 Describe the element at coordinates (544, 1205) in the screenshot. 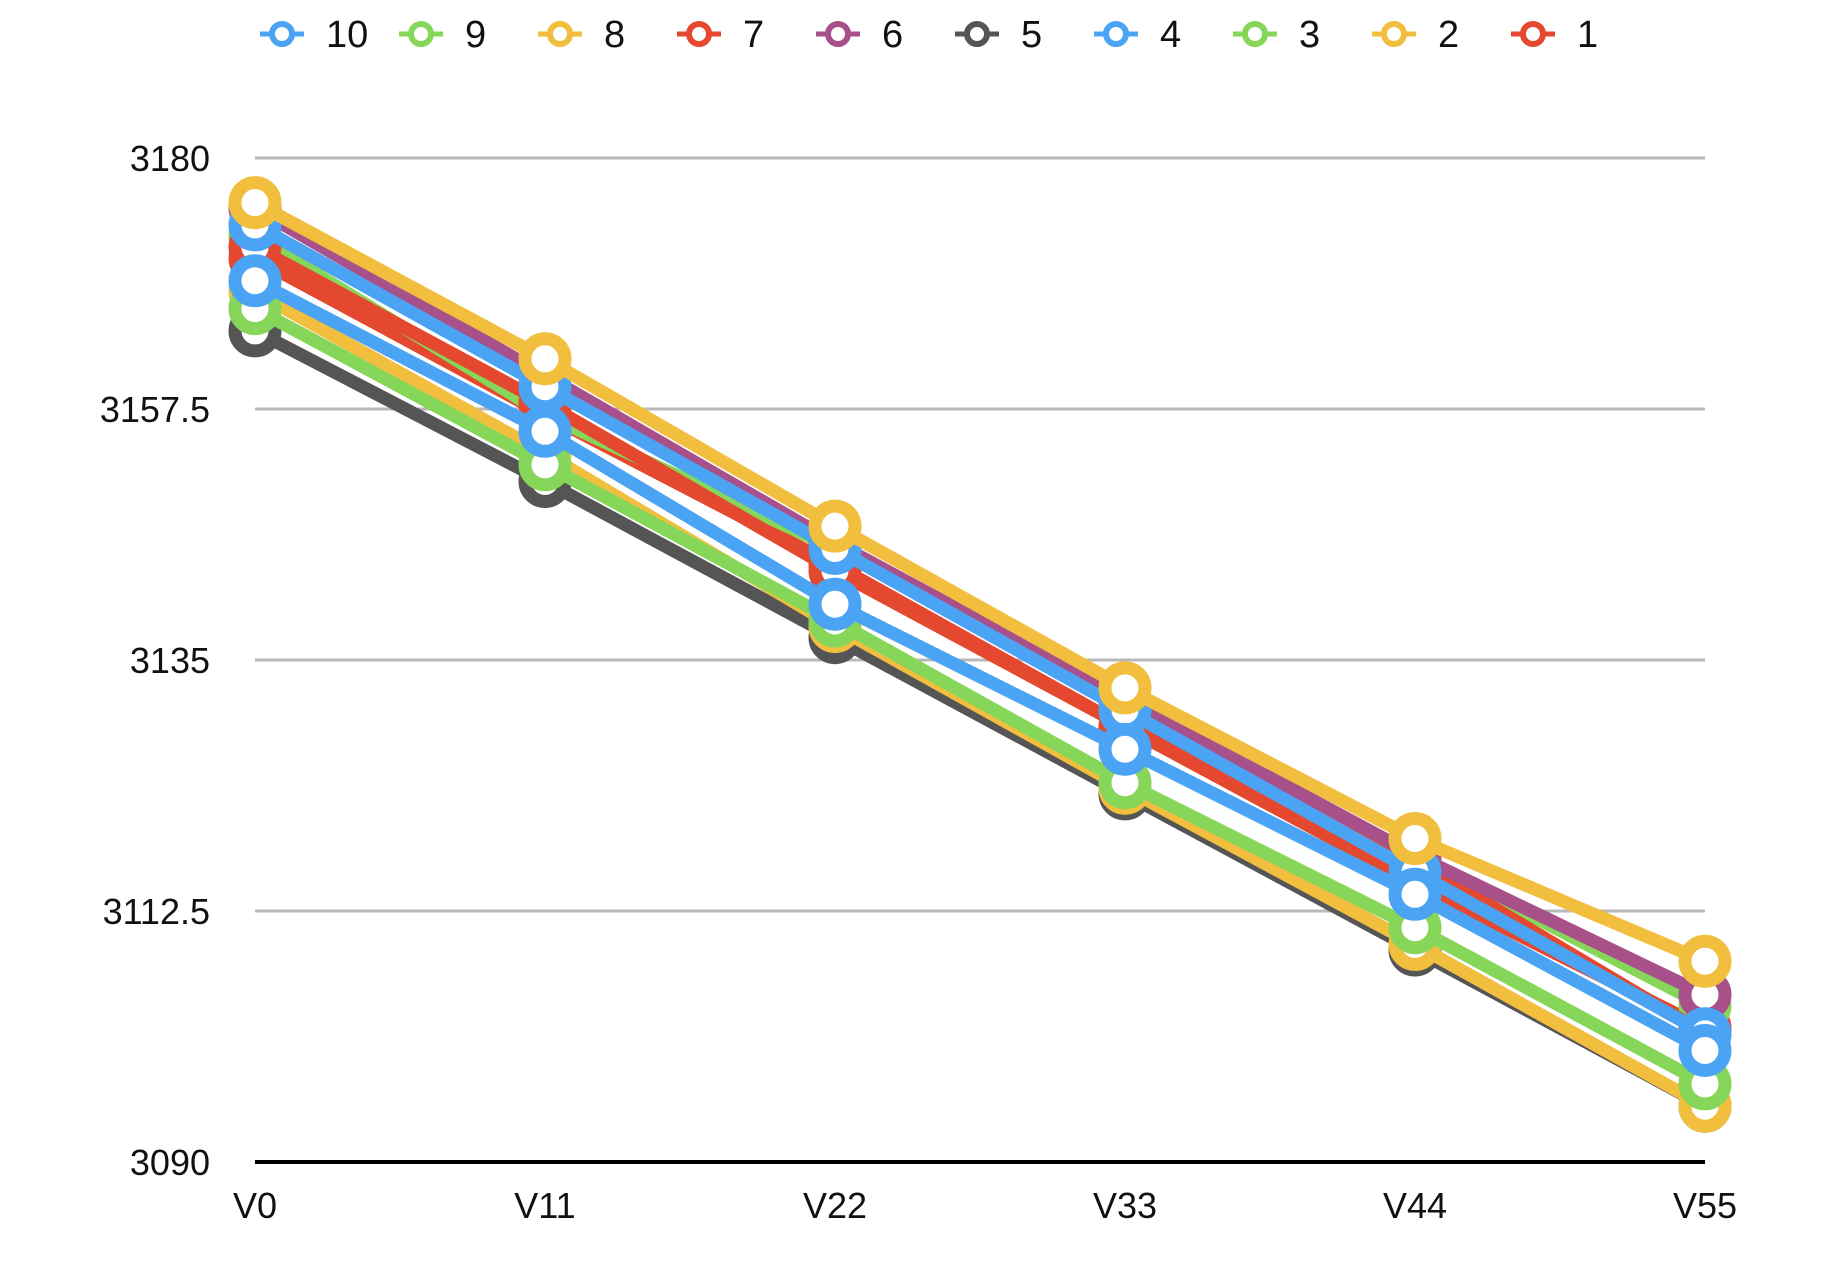

I see `x-tick-label: V11` at that location.